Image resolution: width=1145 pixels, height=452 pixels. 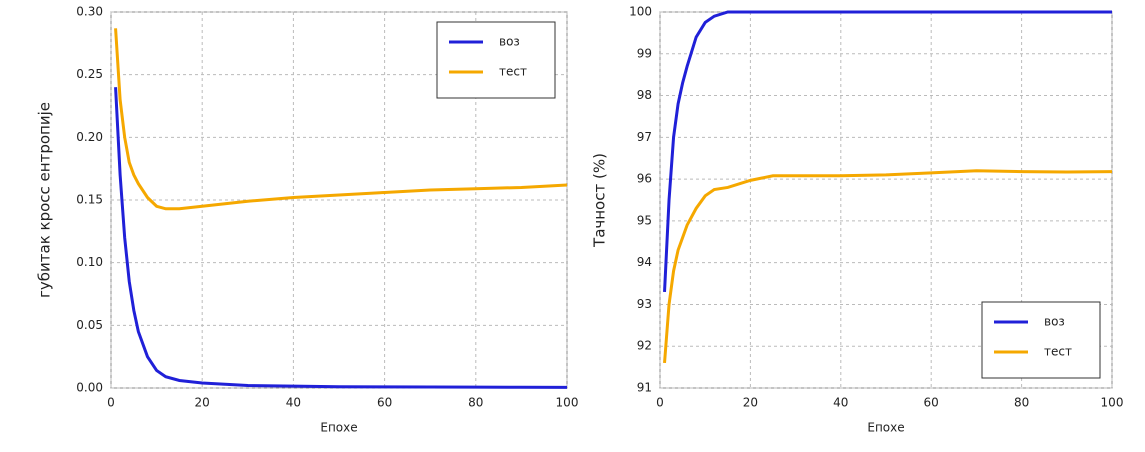 What do you see at coordinates (89, 325) in the screenshot?
I see `y-tick-label: 0.05` at bounding box center [89, 325].